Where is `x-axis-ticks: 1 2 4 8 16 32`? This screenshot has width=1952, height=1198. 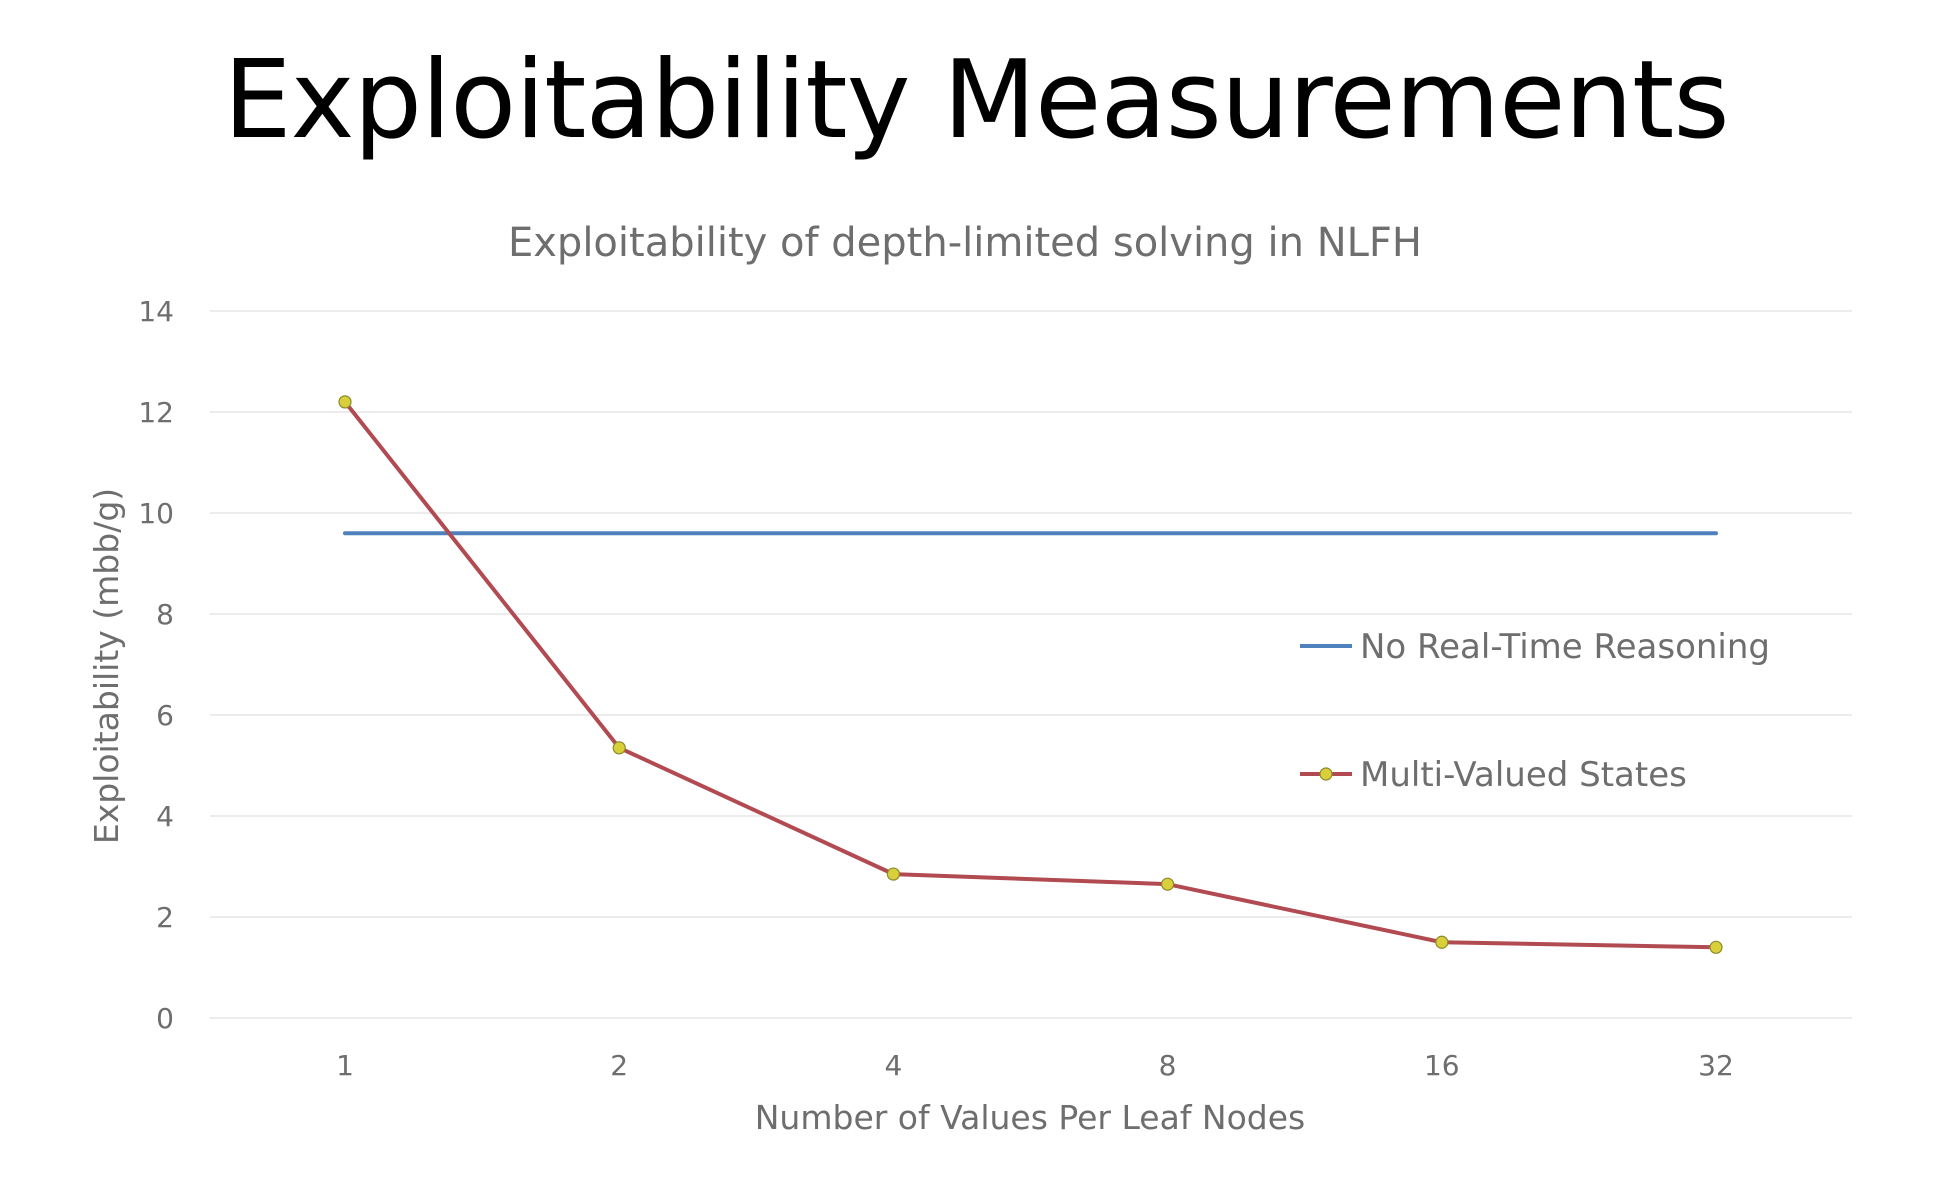
x-axis-ticks: 1 2 4 8 16 32 is located at coordinates (1035, 1065).